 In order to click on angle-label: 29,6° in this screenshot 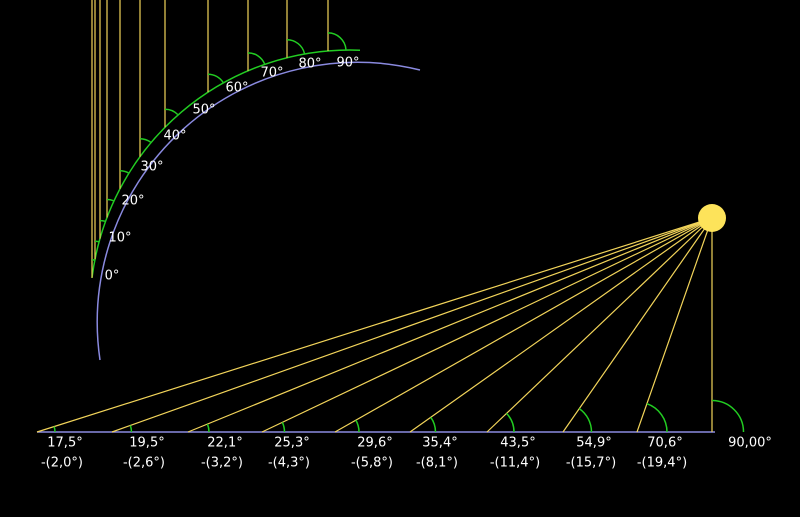, I will do `click(374, 443)`.